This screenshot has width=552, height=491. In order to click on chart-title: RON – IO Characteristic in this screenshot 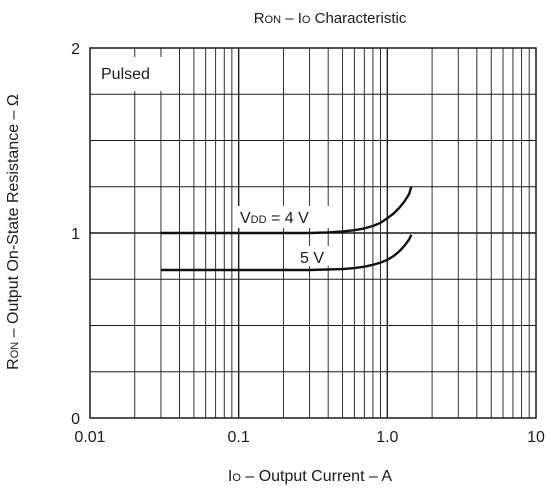, I will do `click(330, 18)`.